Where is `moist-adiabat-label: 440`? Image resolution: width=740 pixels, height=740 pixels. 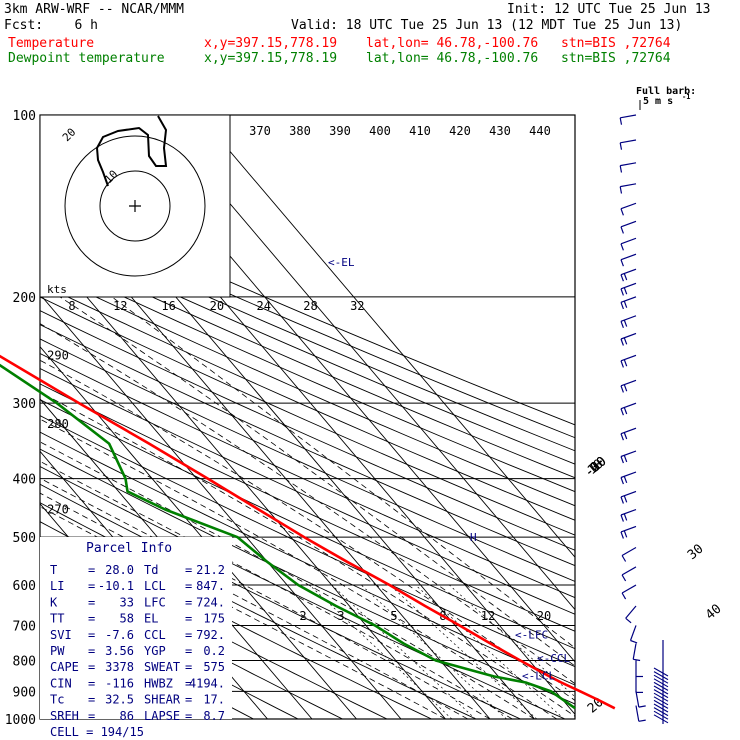
moist-adiabat-label: 440 is located at coordinates (540, 131).